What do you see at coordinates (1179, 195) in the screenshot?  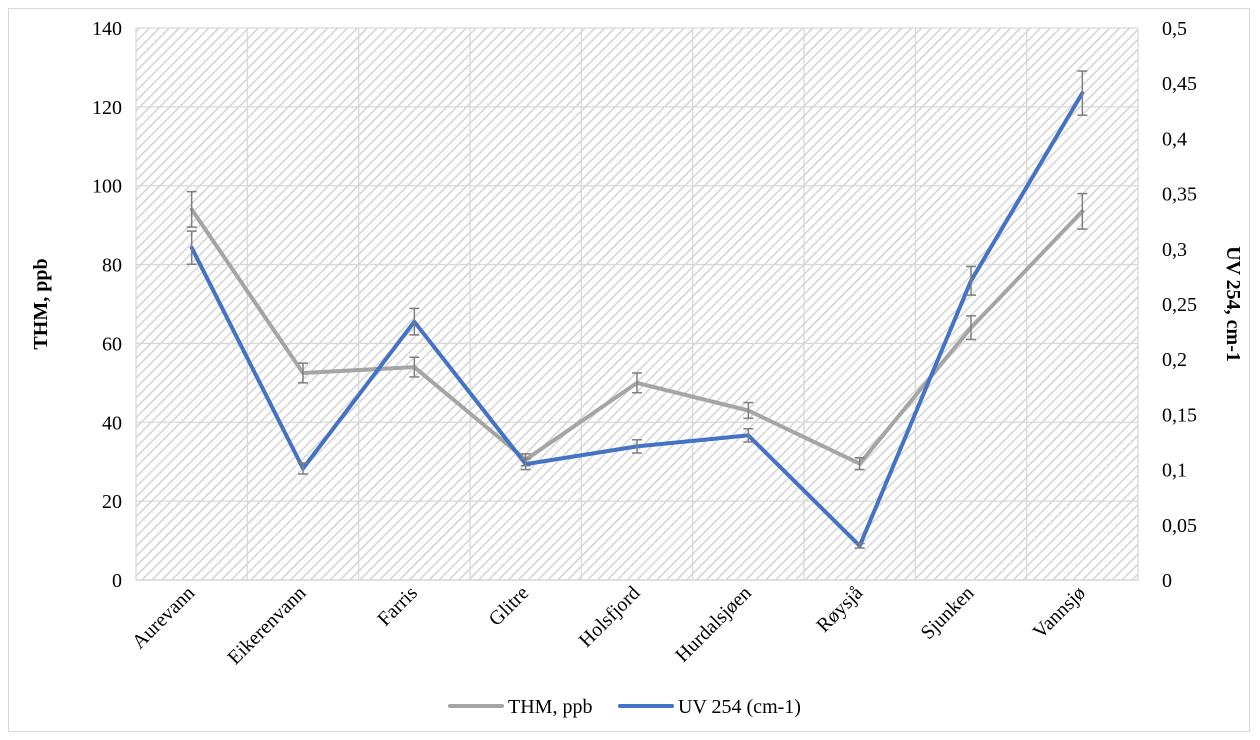 I see `right-axis-tick-label: 0,35` at bounding box center [1179, 195].